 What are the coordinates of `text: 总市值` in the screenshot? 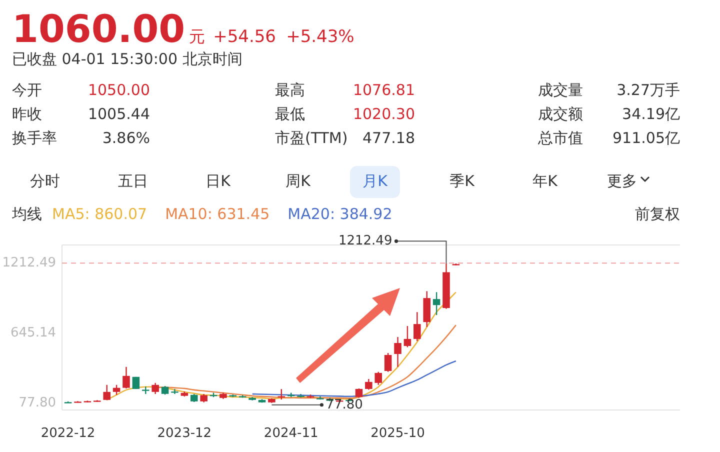 It's located at (560, 138).